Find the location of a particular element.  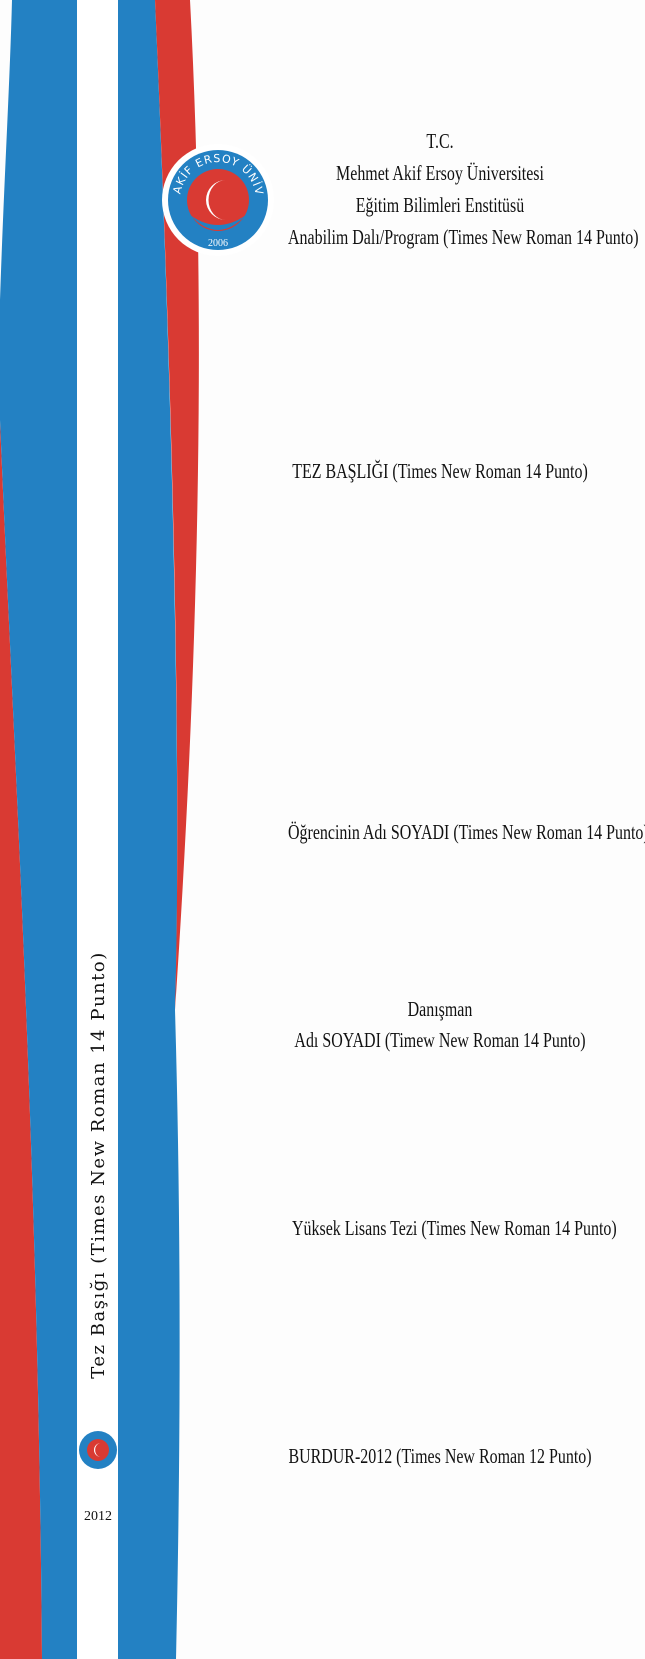

header-line: T.C. is located at coordinates (440, 141).